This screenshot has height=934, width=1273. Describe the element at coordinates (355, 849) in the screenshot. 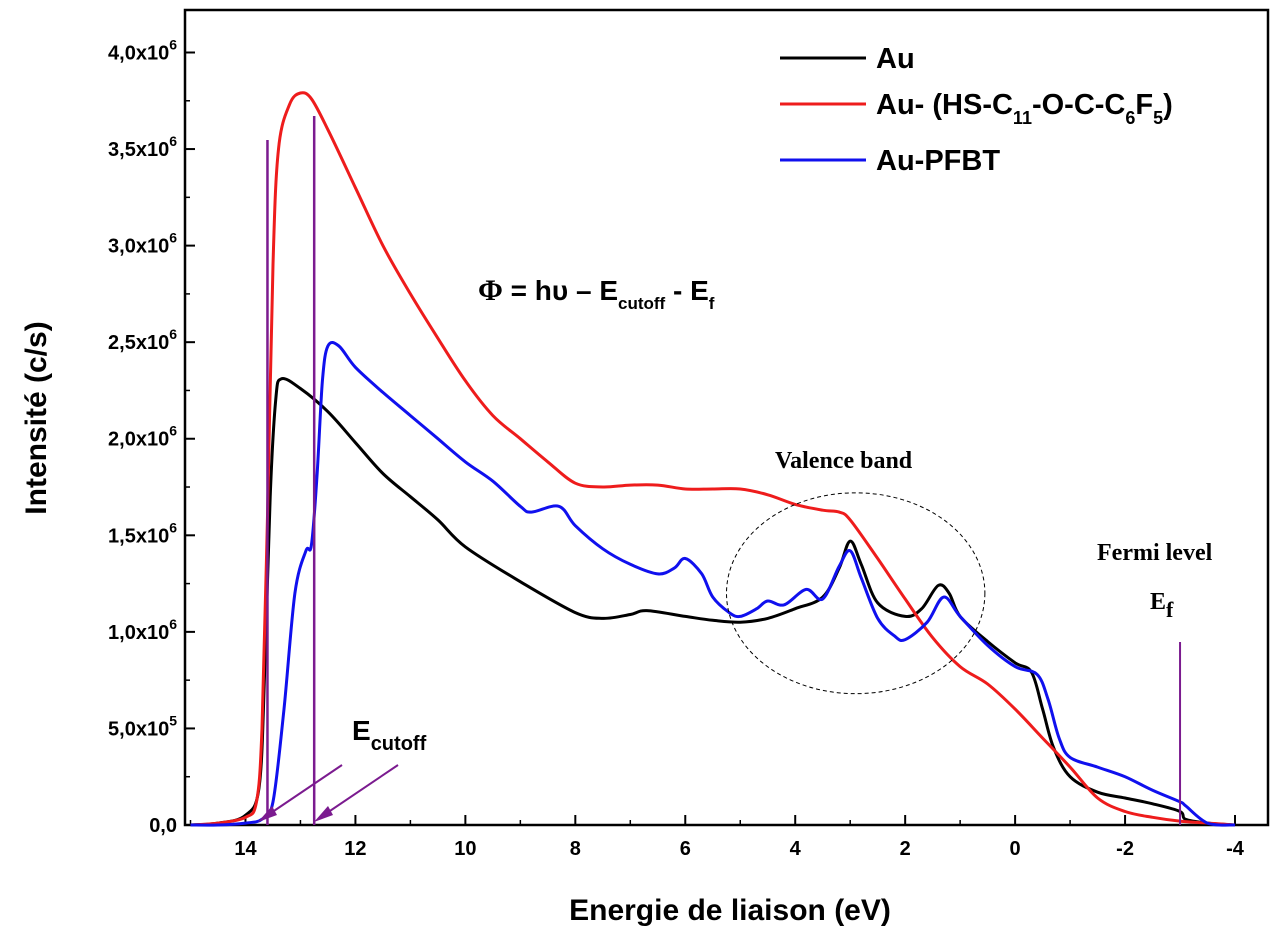

I see `x-tick-label: 12` at that location.